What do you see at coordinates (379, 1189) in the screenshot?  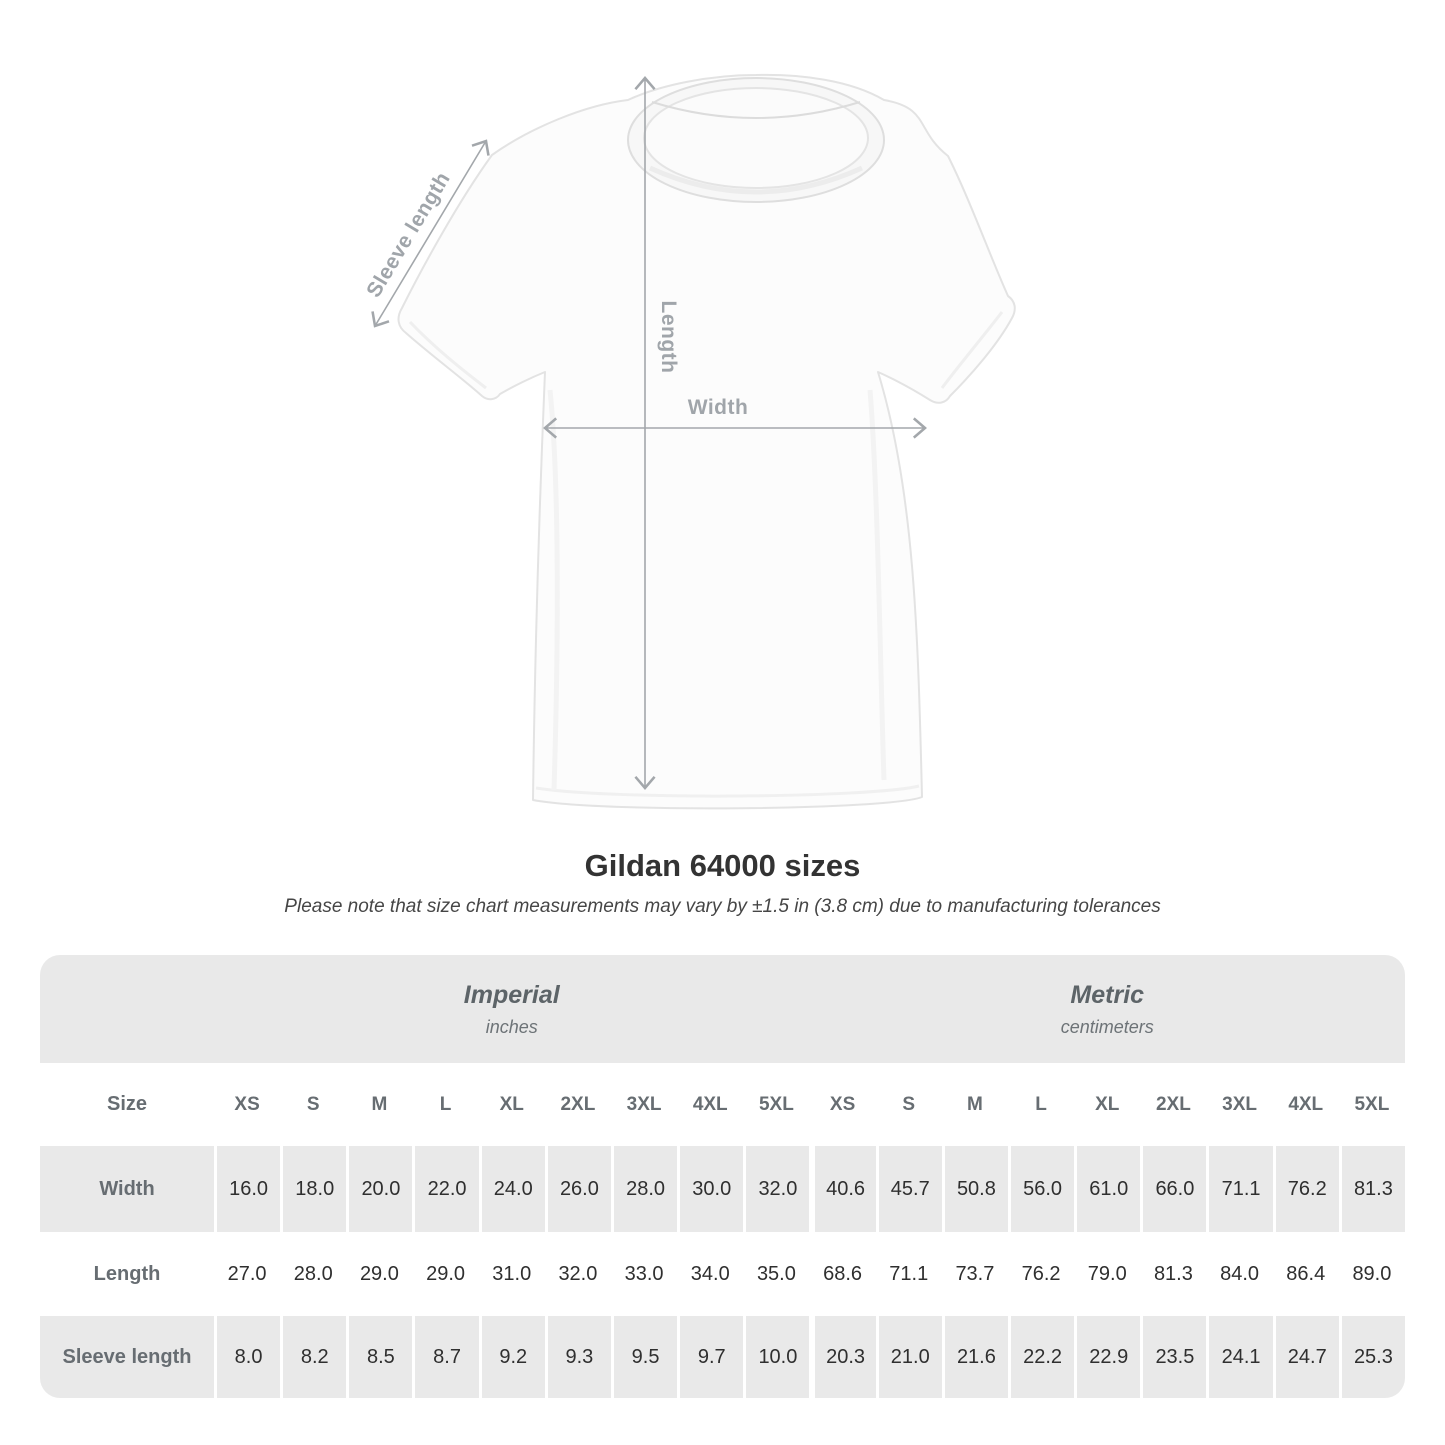 I see `table-cell: 20.0` at bounding box center [379, 1189].